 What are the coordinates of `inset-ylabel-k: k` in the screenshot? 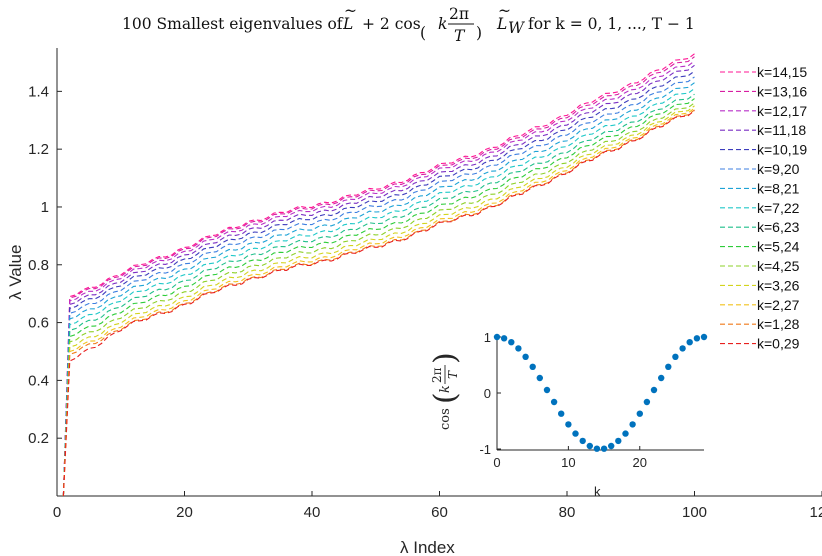 It's located at (445, 389).